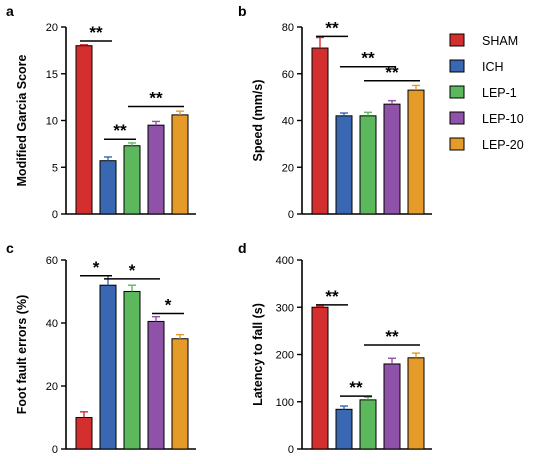 This screenshot has width=550, height=464. What do you see at coordinates (288, 75) in the screenshot?
I see `y-tick-label-b-3: 60` at bounding box center [288, 75].